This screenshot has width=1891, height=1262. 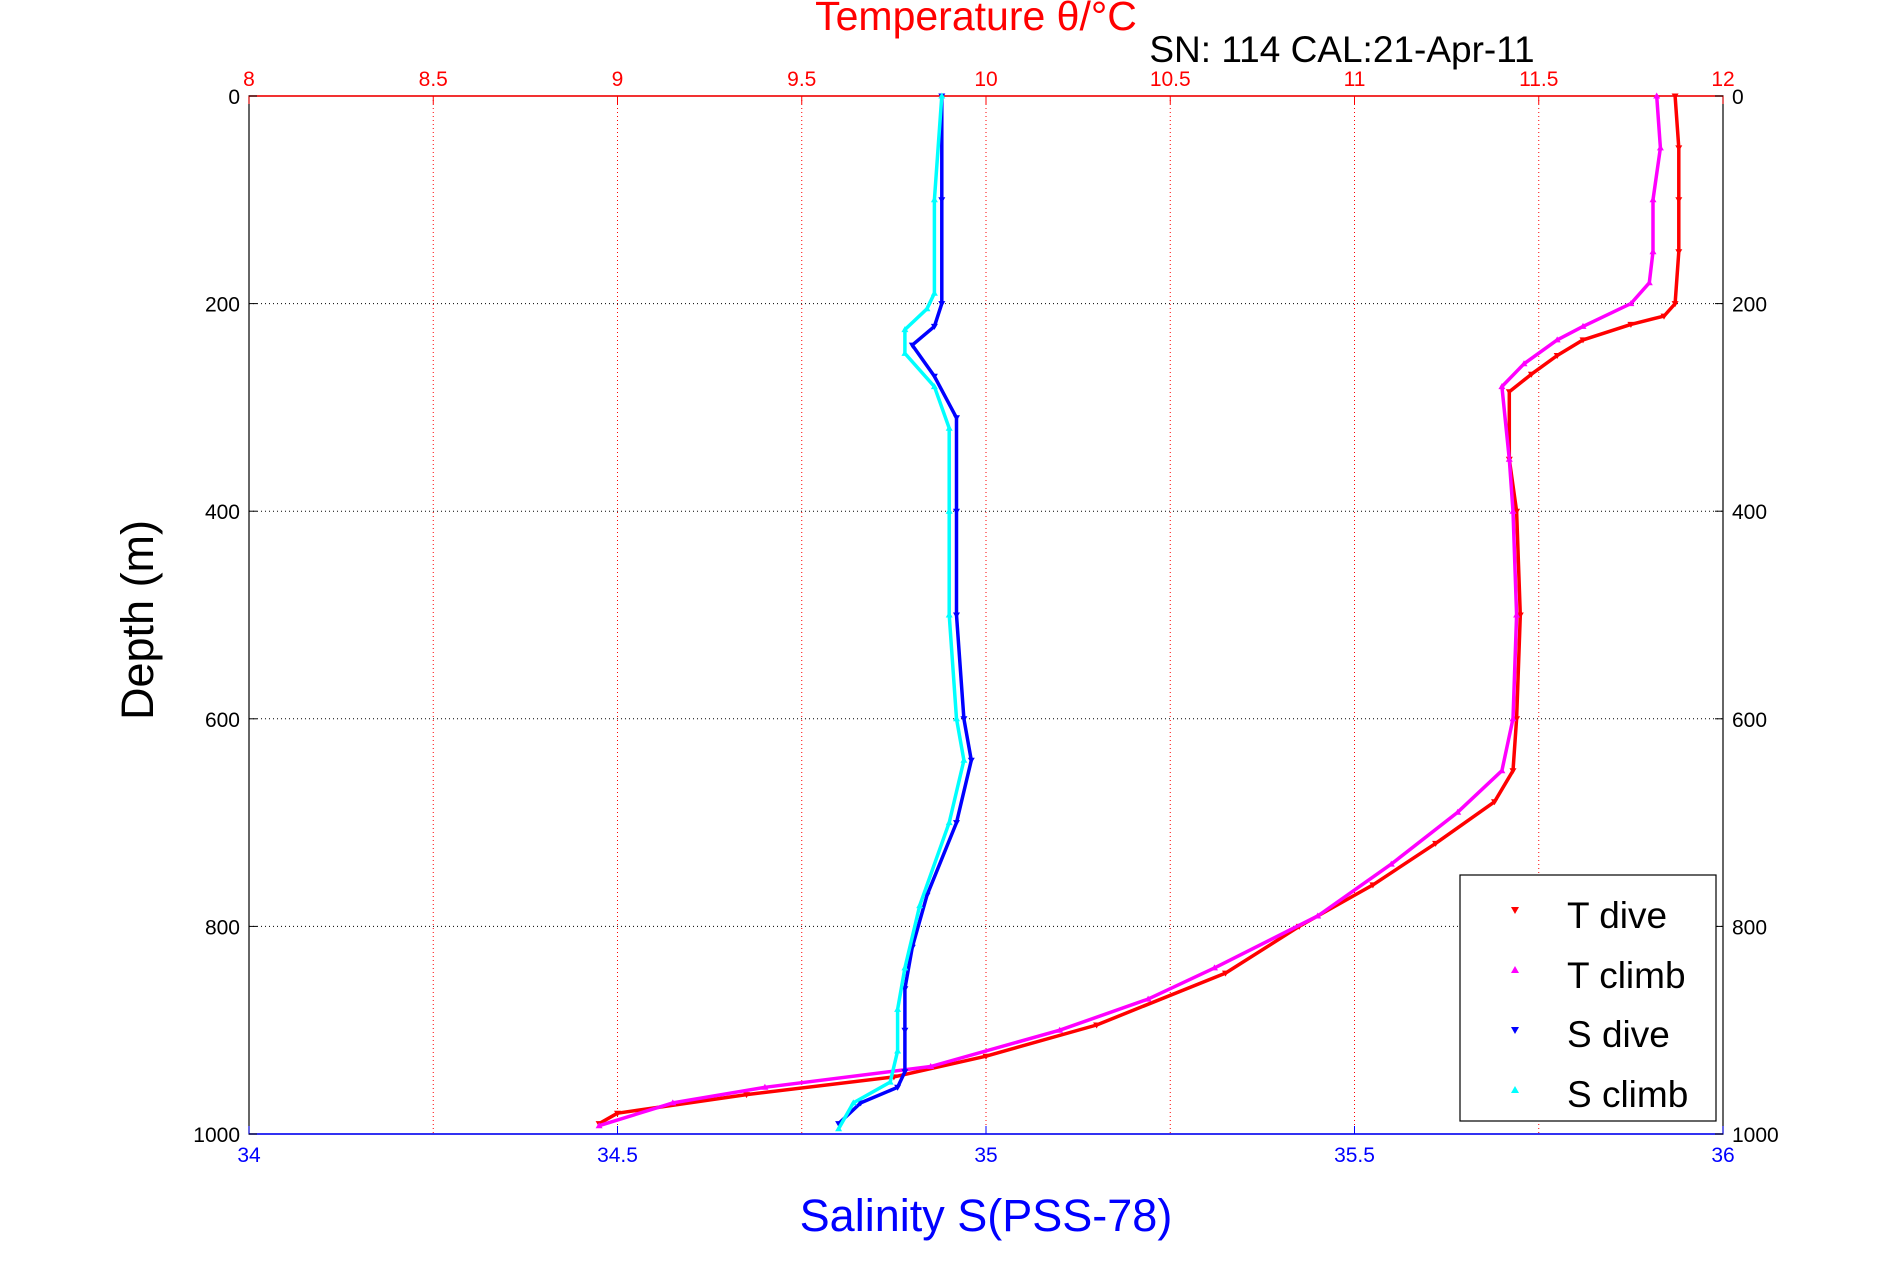 What do you see at coordinates (1588, 998) in the screenshot?
I see `legend: T dive T climb S dive S climb` at bounding box center [1588, 998].